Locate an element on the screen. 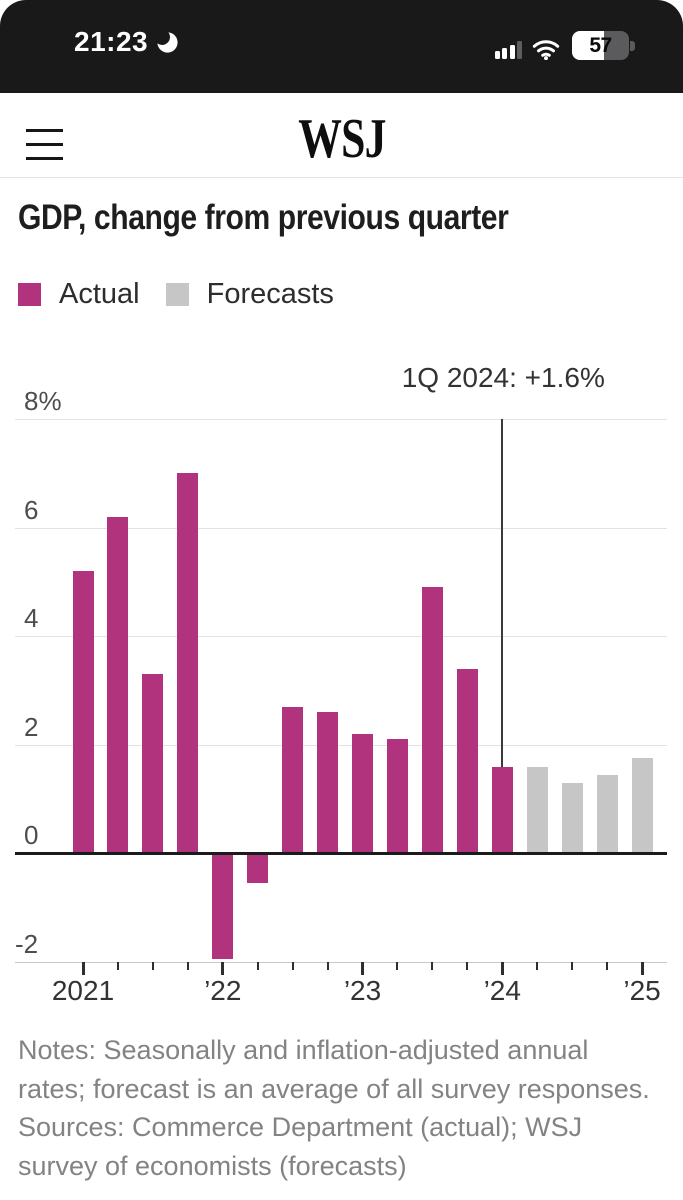  bar-2022-q1 is located at coordinates (223, 907).